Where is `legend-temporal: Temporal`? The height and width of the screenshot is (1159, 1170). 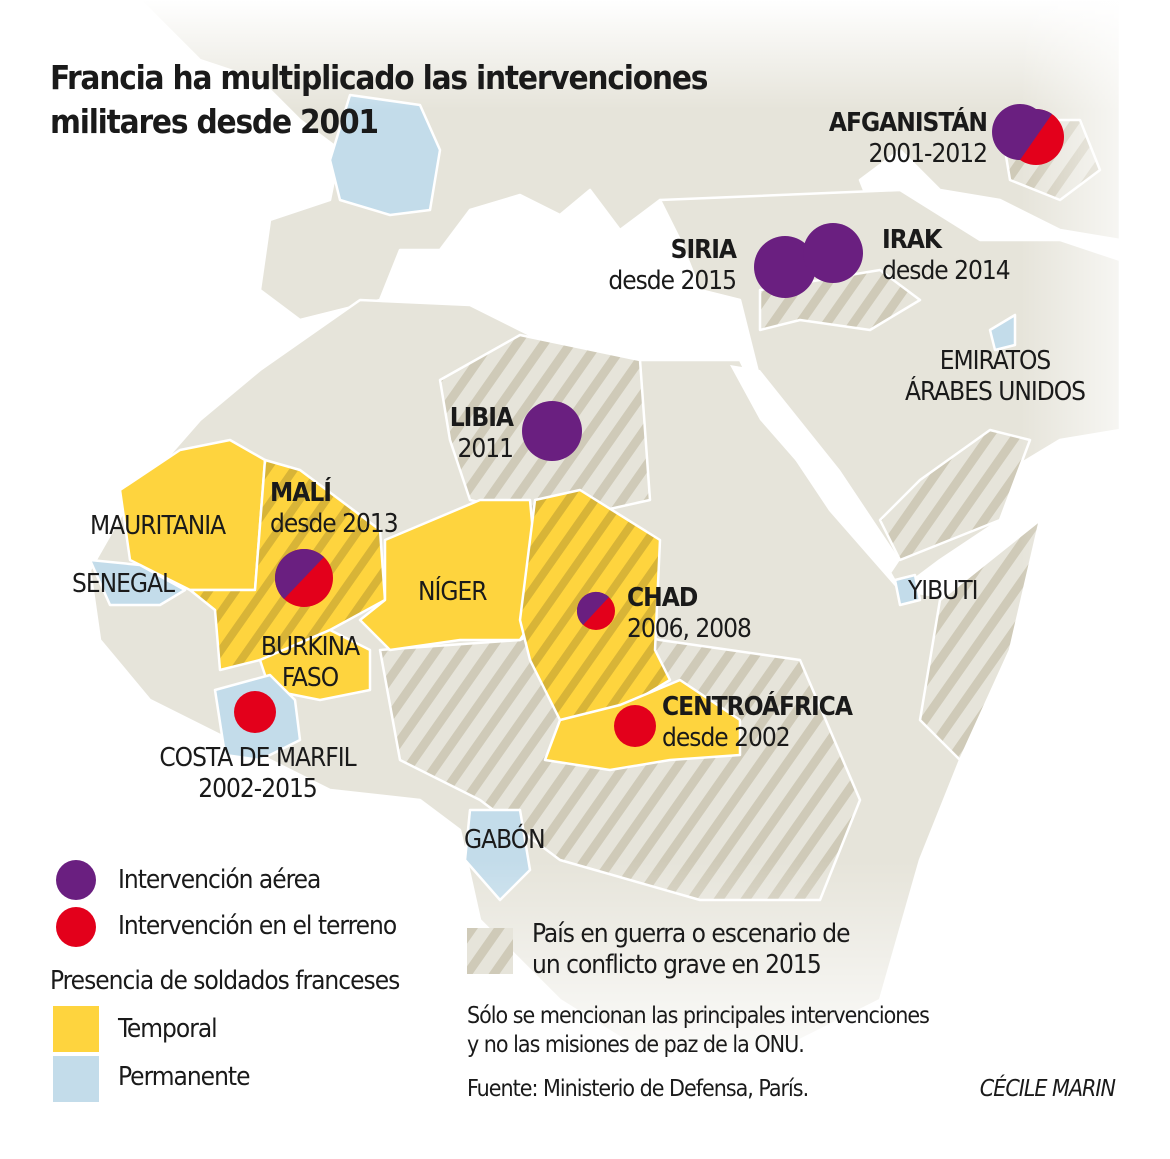
legend-temporal: Temporal is located at coordinates (168, 1029).